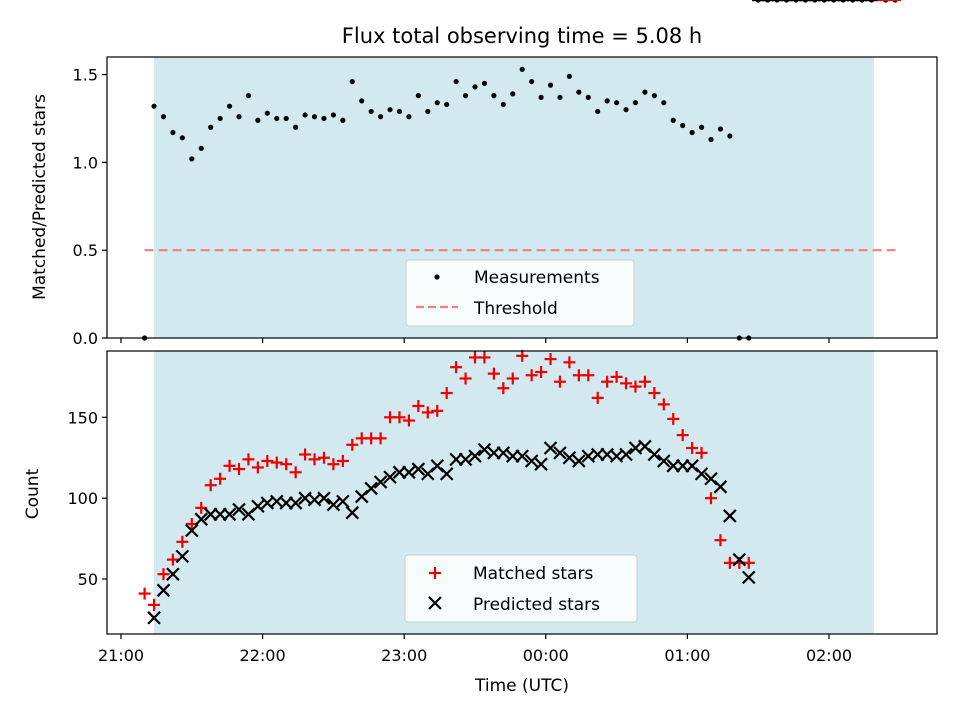  What do you see at coordinates (85, 250) in the screenshot?
I see `y-tick-label: 0.5` at bounding box center [85, 250].